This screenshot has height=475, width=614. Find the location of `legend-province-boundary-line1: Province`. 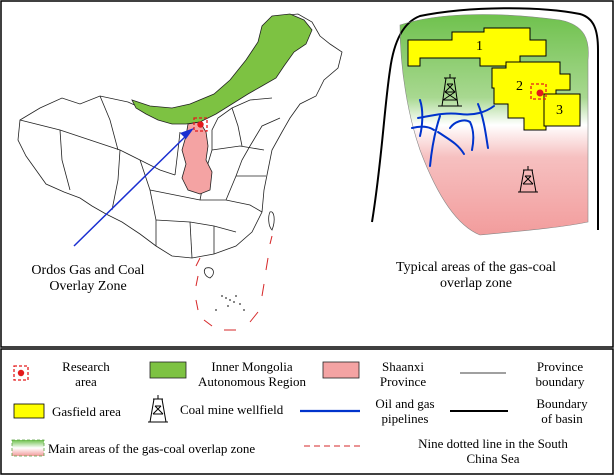

legend-province-boundary-line1: Province is located at coordinates (560, 366).